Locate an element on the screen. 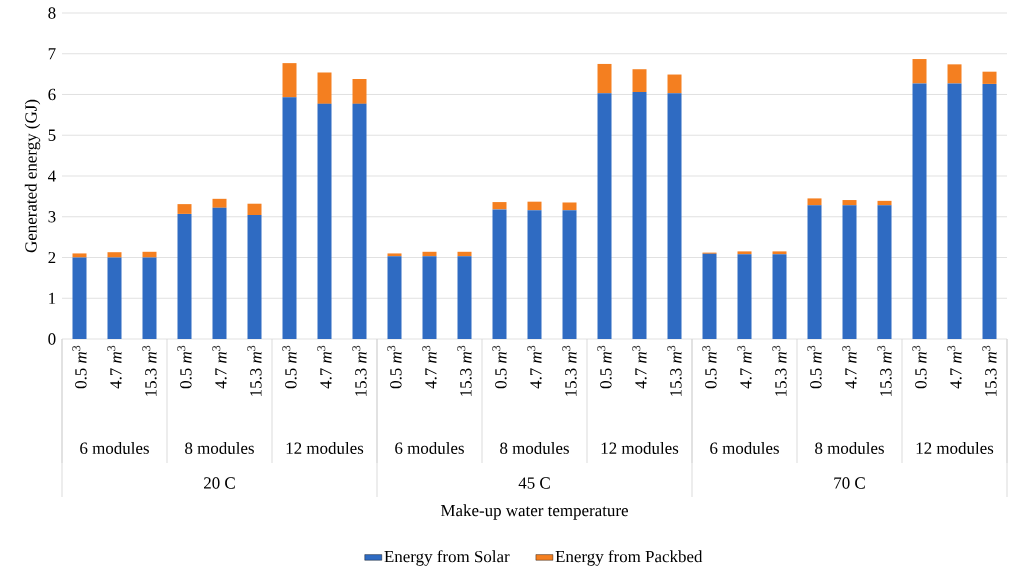 The height and width of the screenshot is (572, 1013). text: Make-up water temperature is located at coordinates (534, 512).